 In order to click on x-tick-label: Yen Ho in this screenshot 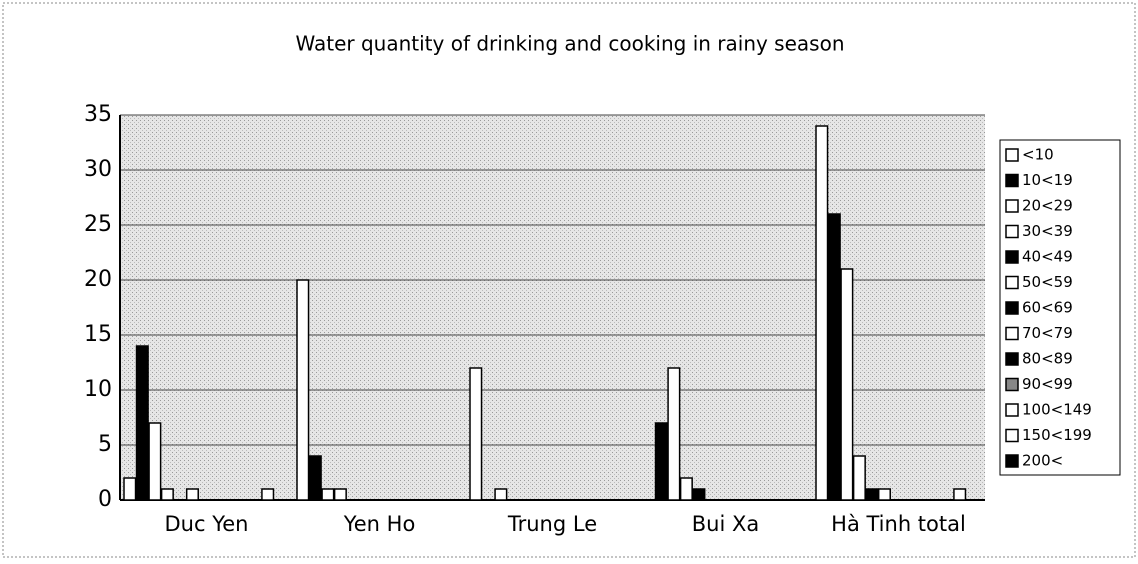, I will do `click(379, 524)`.